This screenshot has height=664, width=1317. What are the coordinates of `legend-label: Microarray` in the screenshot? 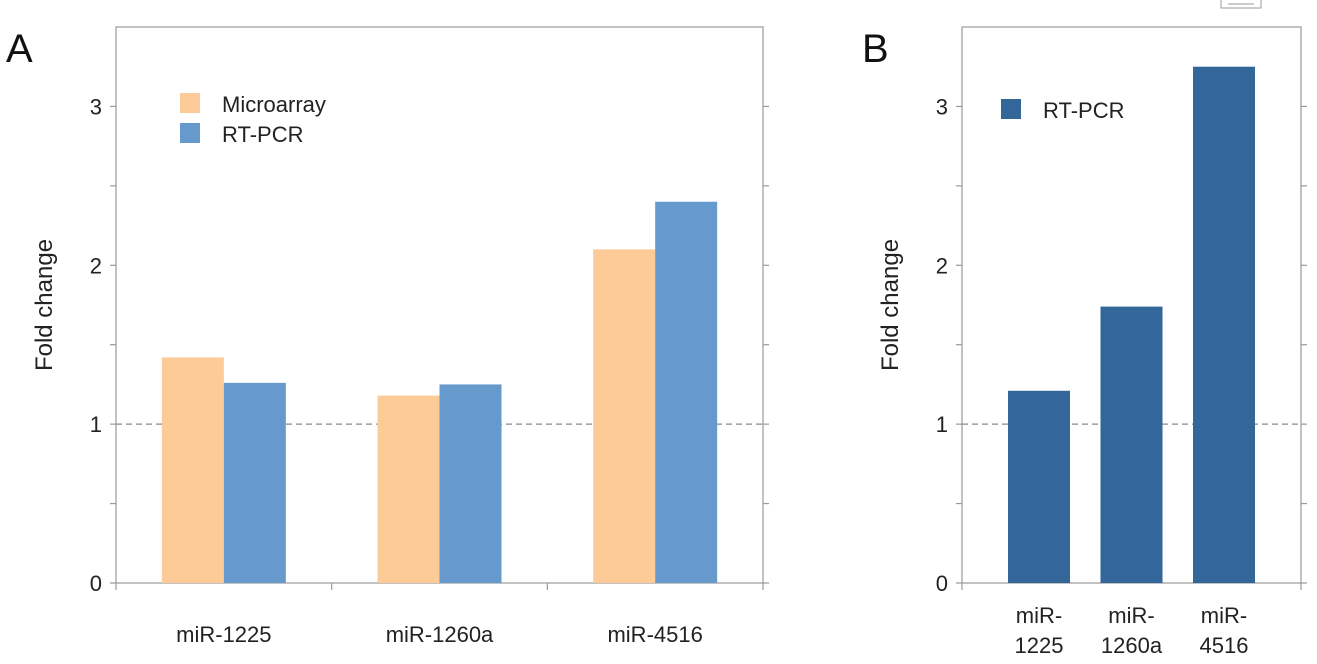 It's located at (274, 104).